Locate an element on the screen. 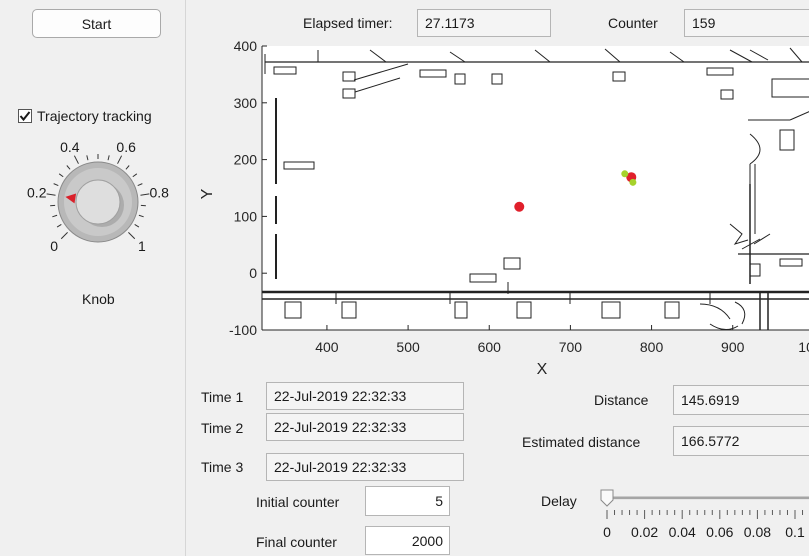 Image resolution: width=809 pixels, height=556 pixels. initial-counter-input: 5 is located at coordinates (407, 501).